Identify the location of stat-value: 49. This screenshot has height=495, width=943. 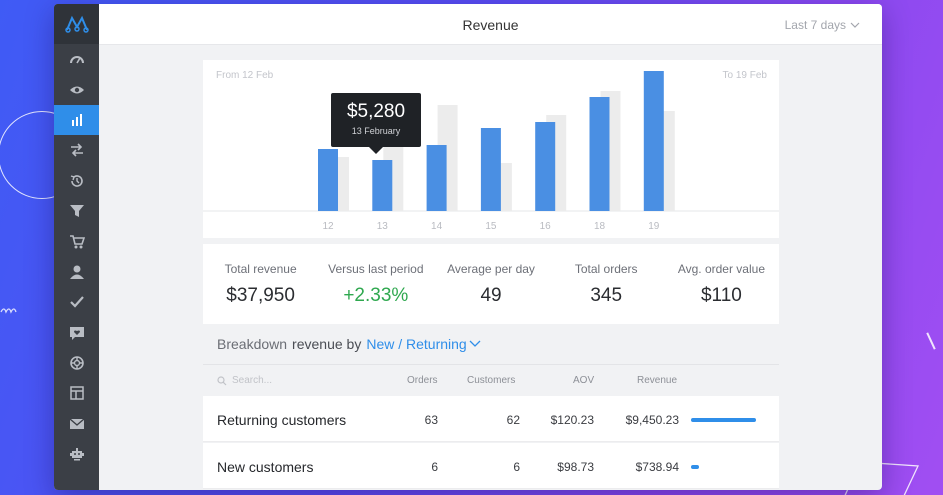
(491, 295).